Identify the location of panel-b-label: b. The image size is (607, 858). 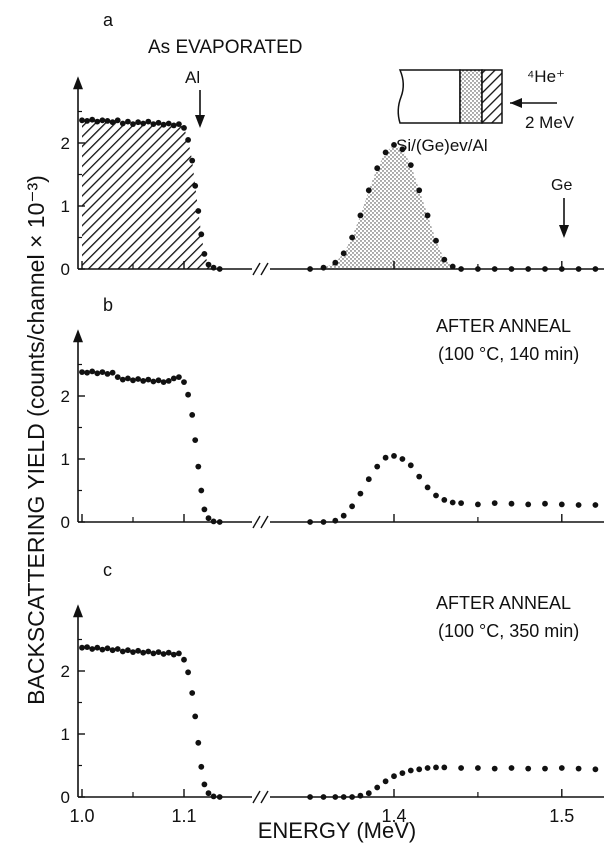
(108, 305).